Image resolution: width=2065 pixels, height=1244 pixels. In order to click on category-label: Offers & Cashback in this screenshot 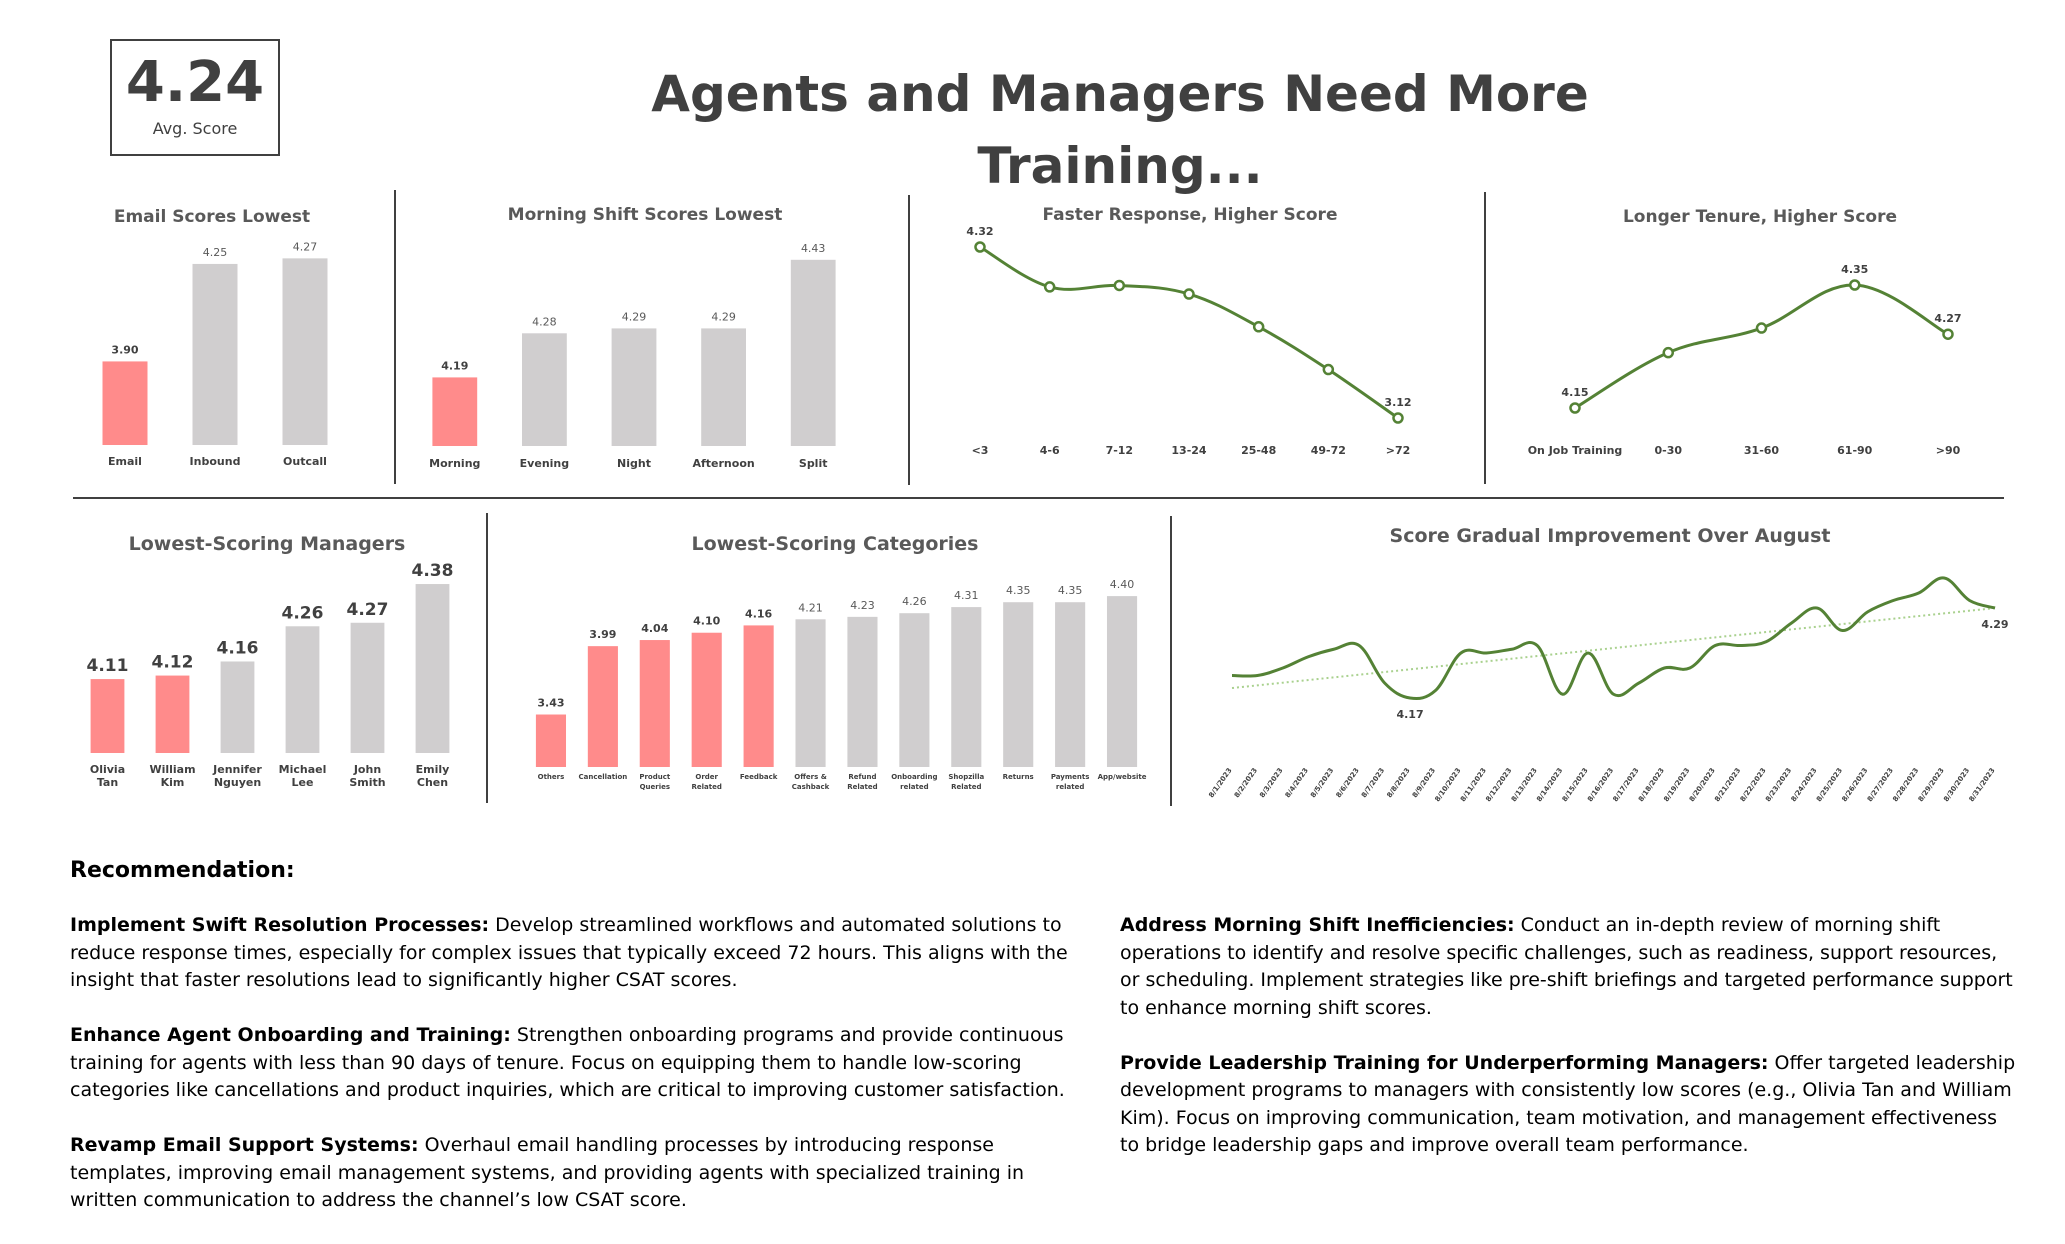, I will do `click(811, 782)`.